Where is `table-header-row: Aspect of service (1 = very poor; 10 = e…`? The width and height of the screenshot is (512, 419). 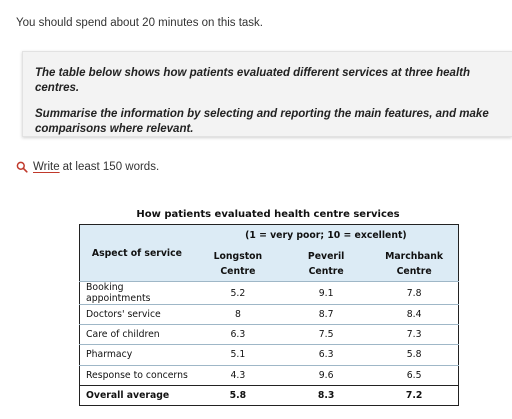
table-header-row: Aspect of service (1 = very poor; 10 = e… is located at coordinates (269, 241).